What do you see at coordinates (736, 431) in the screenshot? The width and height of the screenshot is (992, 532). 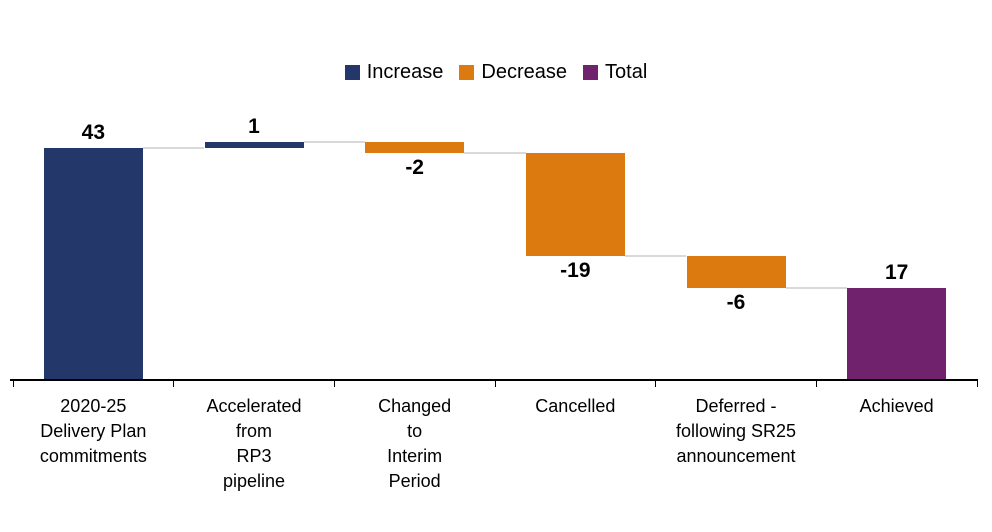 I see `x-axis-label: Deferred - following SR25 announcement` at bounding box center [736, 431].